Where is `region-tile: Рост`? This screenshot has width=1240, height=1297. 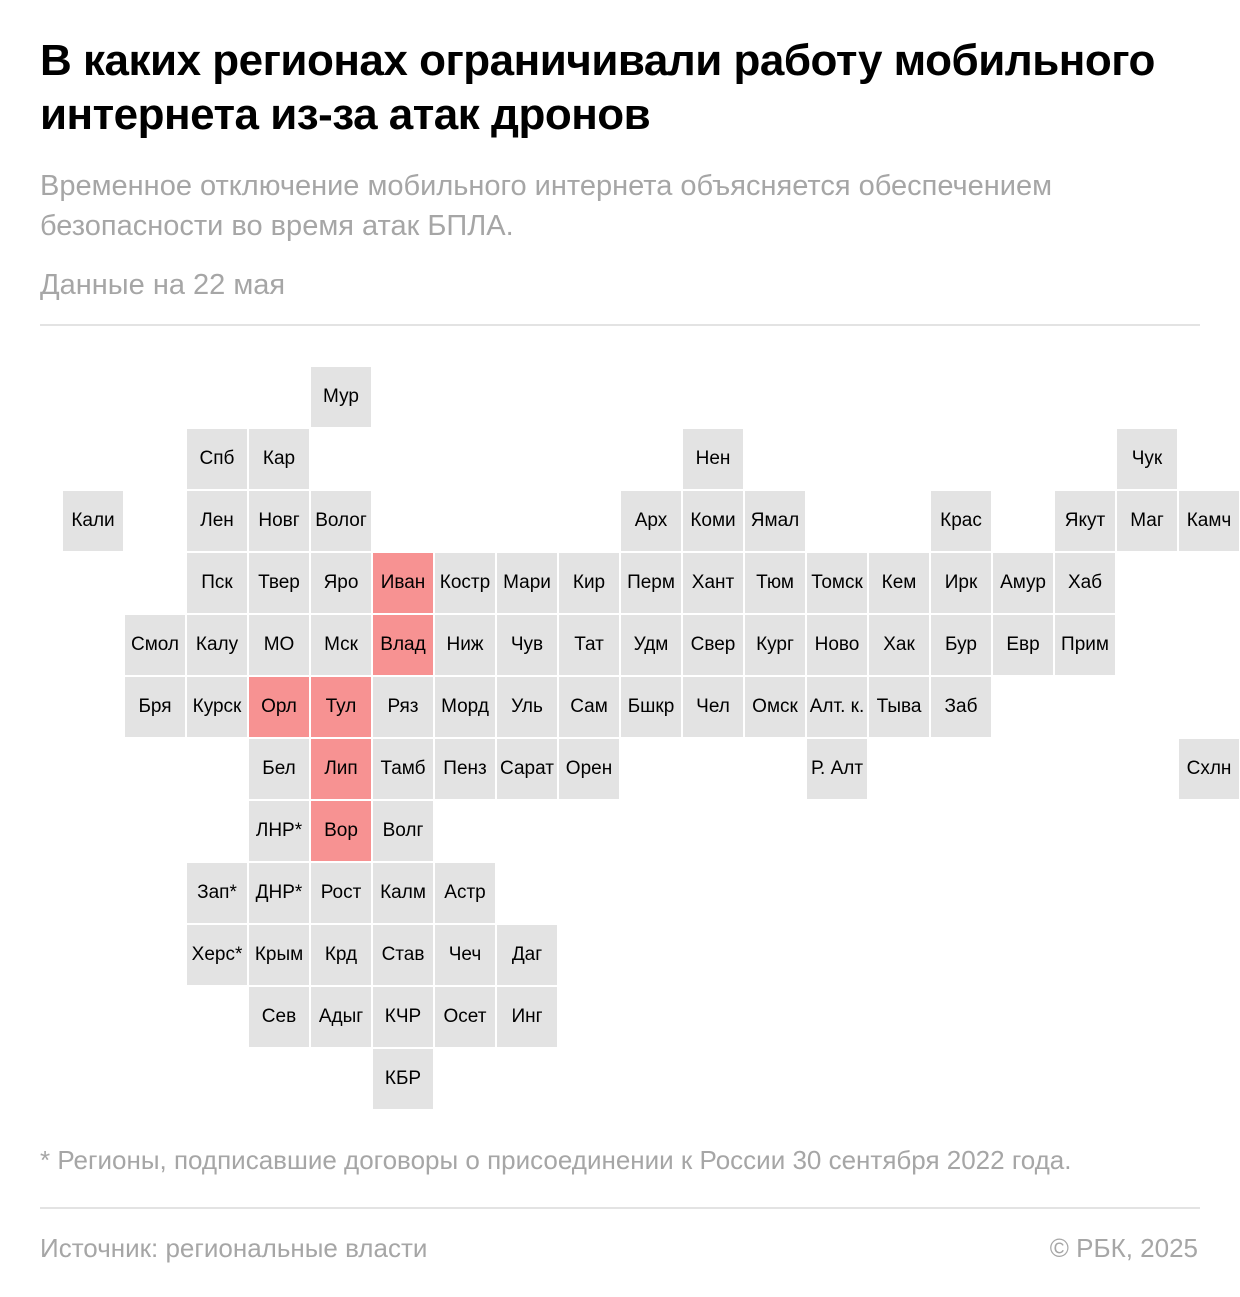 region-tile: Рост is located at coordinates (341, 893).